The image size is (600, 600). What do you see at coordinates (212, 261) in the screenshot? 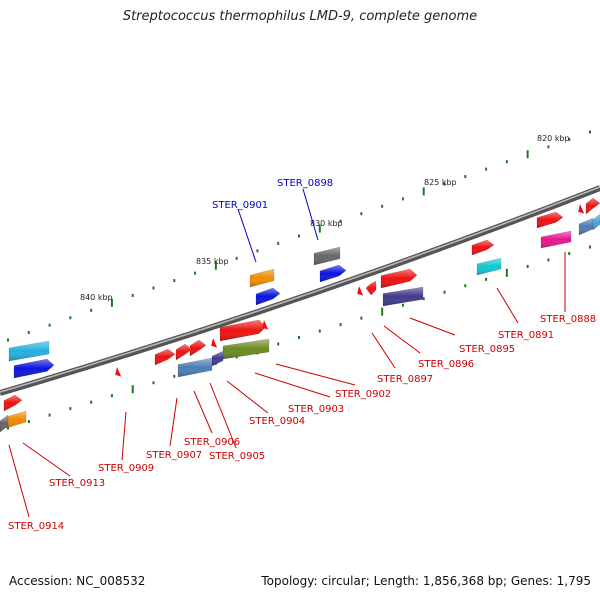
I see `scale-label: 835 kbp` at bounding box center [212, 261].